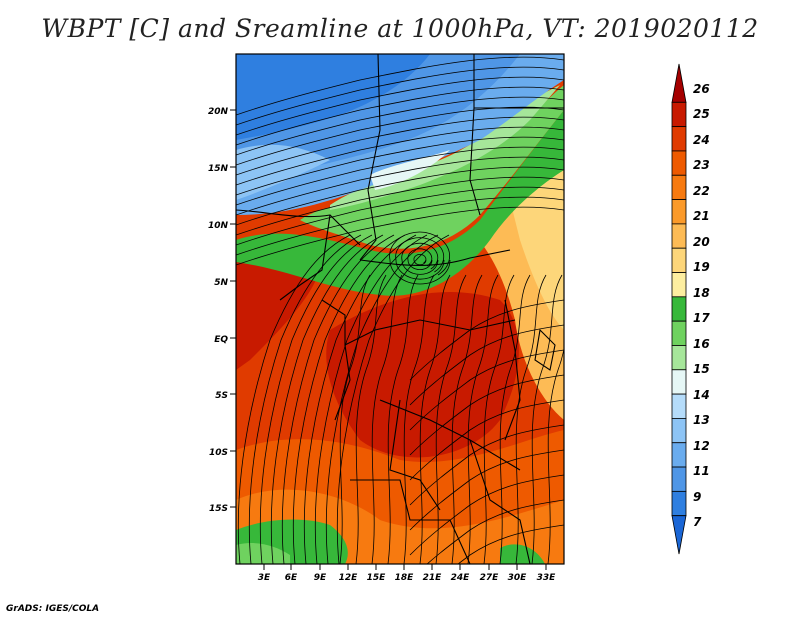  What do you see at coordinates (349, 578) in the screenshot?
I see `lon-label-12e: 12E` at bounding box center [349, 578].